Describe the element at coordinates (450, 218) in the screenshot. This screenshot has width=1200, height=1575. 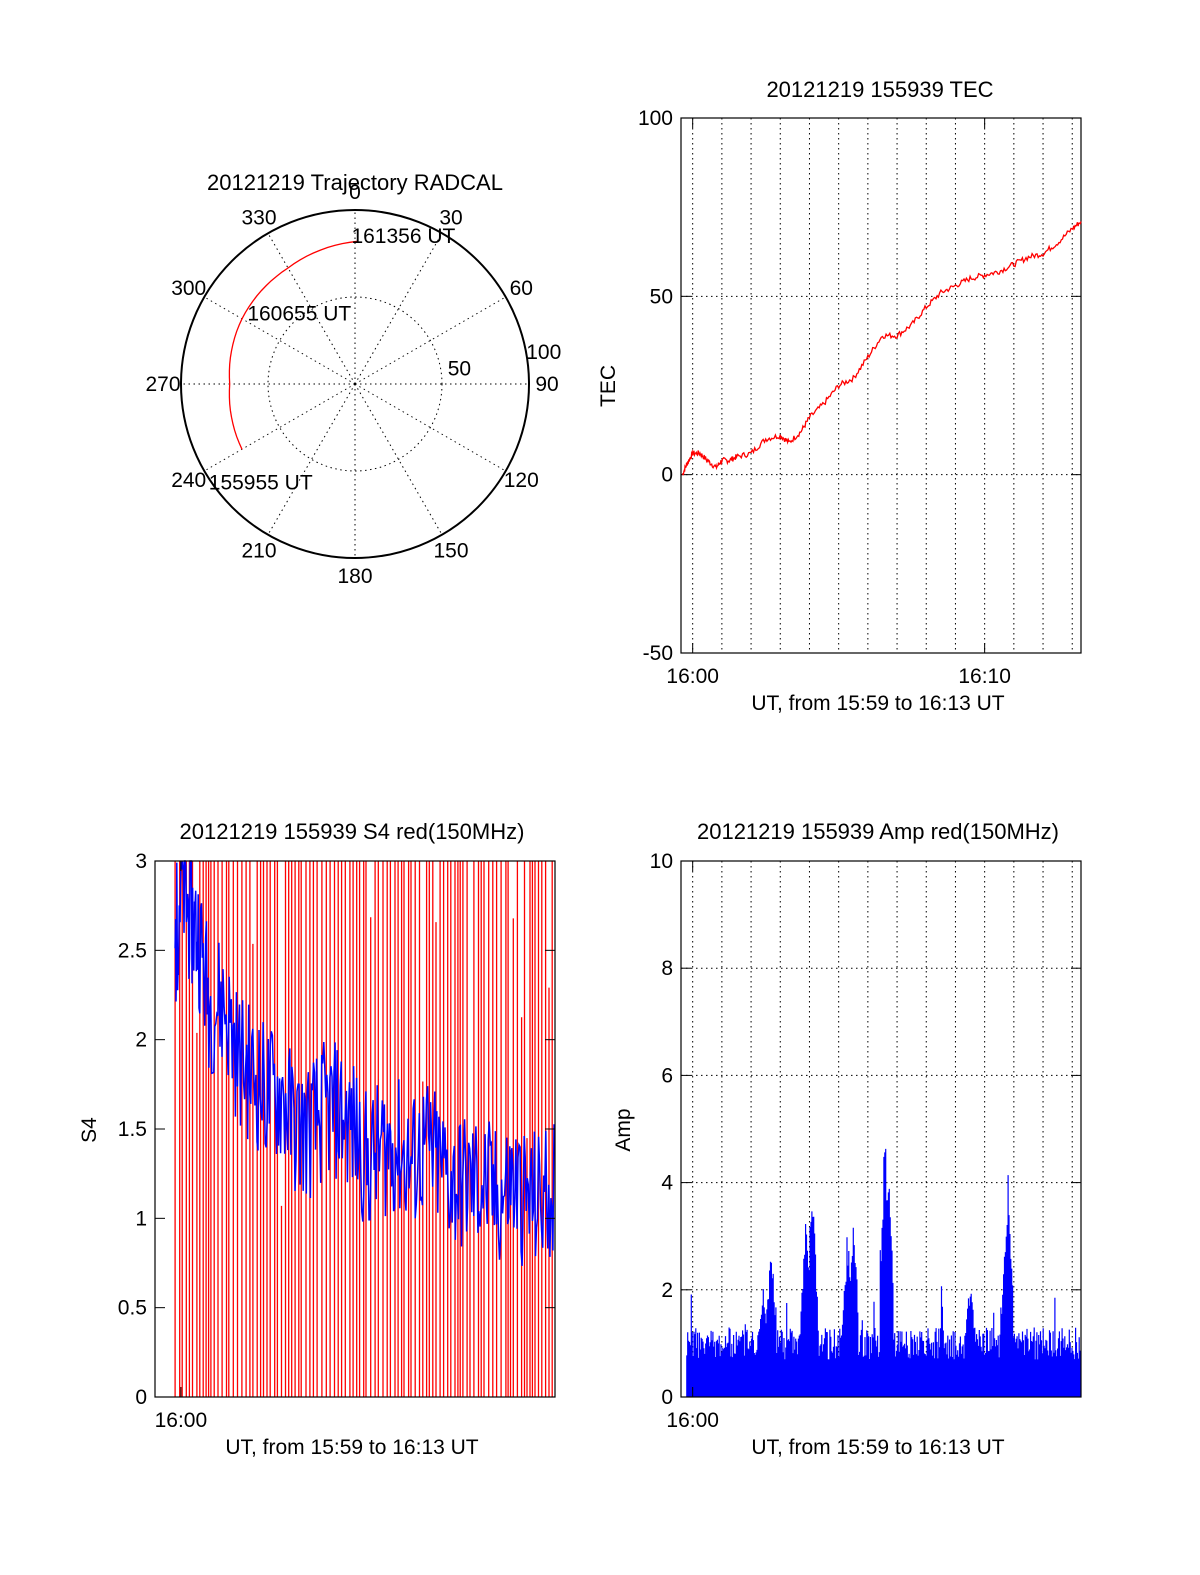
I see `polar-azimuth-label: 30` at that location.